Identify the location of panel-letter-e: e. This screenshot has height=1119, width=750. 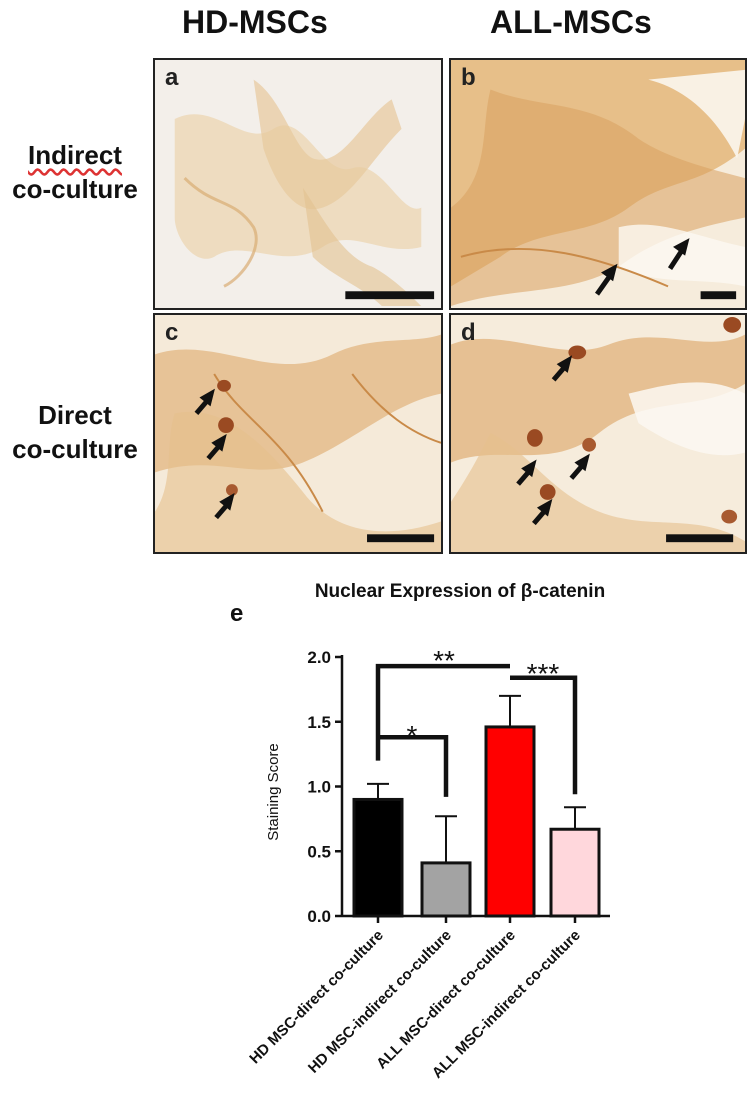
(237, 613).